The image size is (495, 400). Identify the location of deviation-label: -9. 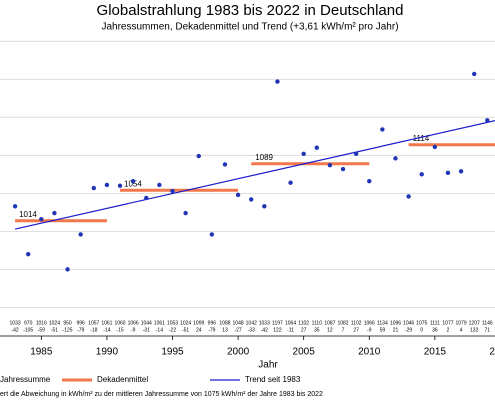
(369, 330).